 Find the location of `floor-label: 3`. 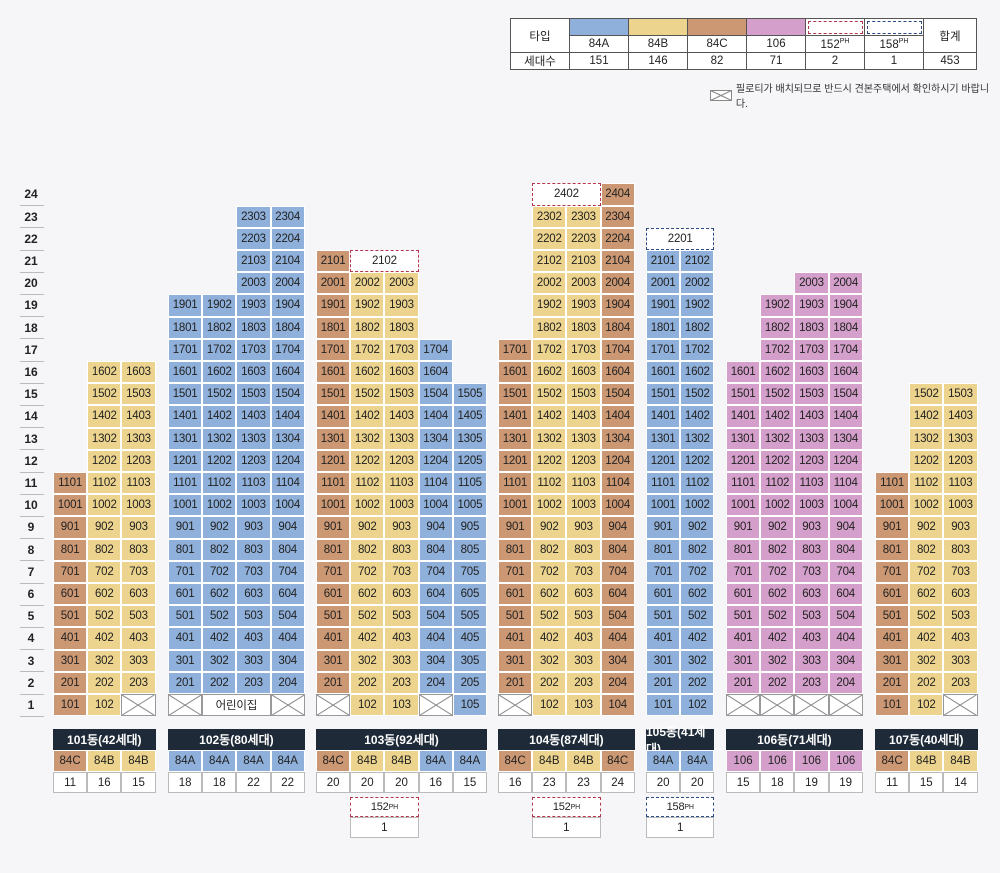

floor-label: 3 is located at coordinates (31, 660).